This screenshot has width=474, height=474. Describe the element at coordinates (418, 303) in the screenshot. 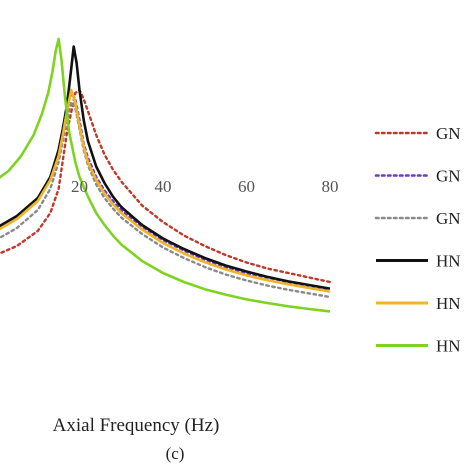

I see `legend-item-5: HN` at that location.